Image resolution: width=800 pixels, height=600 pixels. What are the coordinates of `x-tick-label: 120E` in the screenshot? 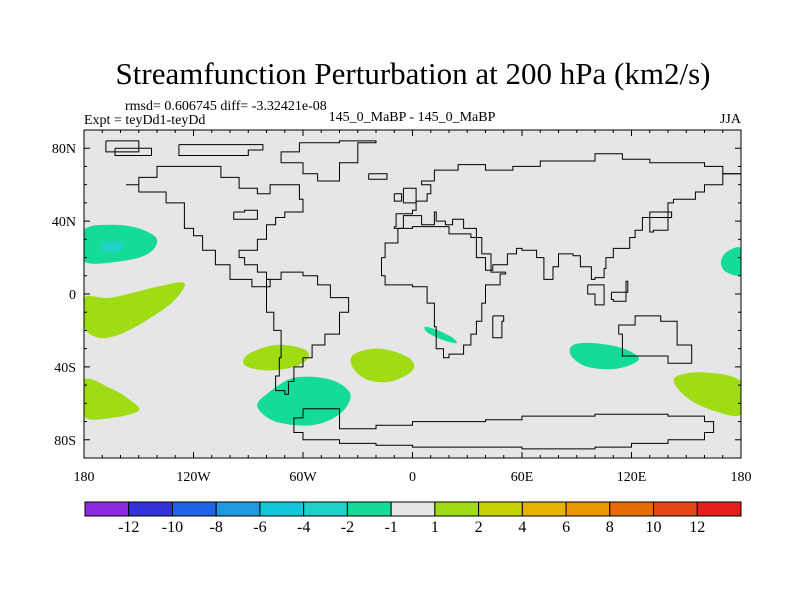 It's located at (632, 477).